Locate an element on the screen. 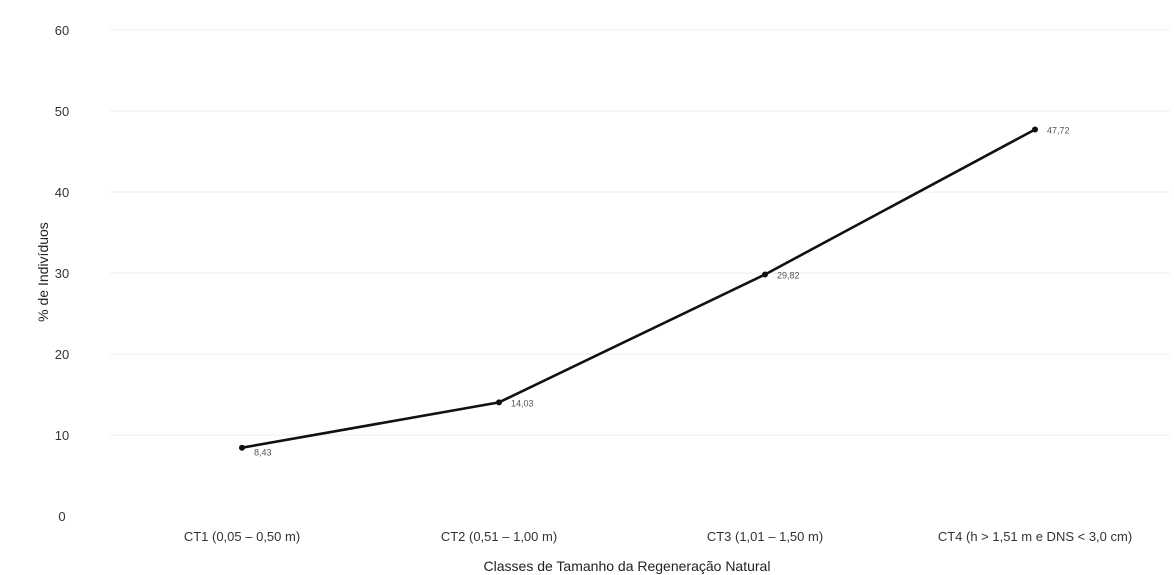  x-tick-label: CT3 (1,01 – 1,50 m) is located at coordinates (765, 536).